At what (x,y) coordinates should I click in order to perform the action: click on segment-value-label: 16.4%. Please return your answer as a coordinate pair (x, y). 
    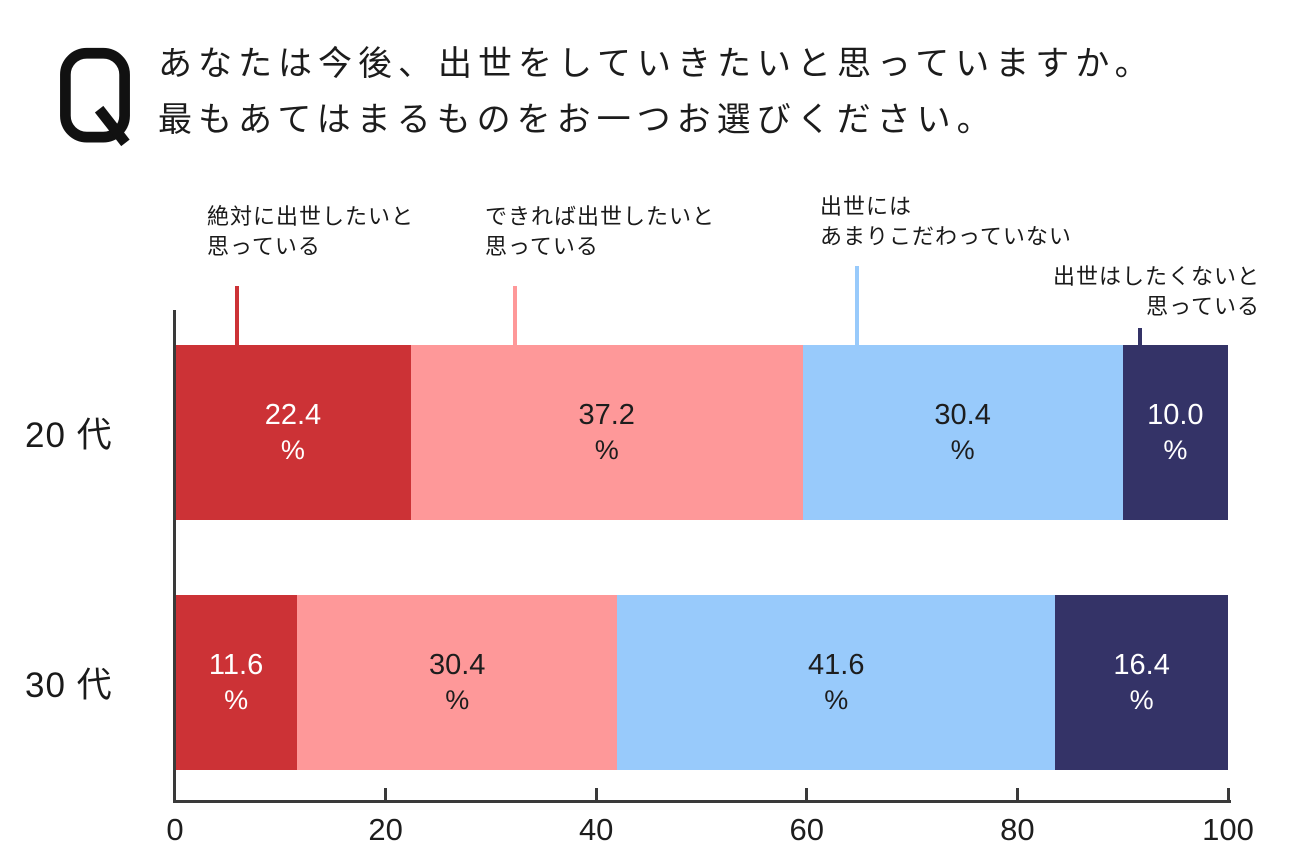
    Looking at the image, I should click on (1141, 681).